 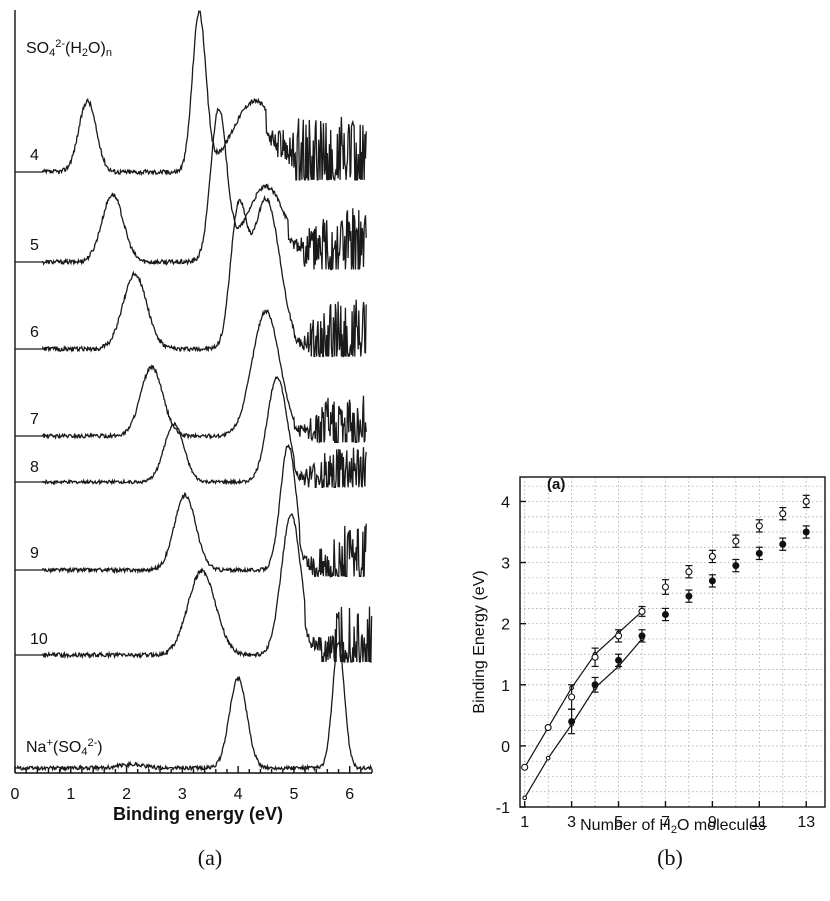 What do you see at coordinates (806, 822) in the screenshot?
I see `x-tick-label: 13` at bounding box center [806, 822].